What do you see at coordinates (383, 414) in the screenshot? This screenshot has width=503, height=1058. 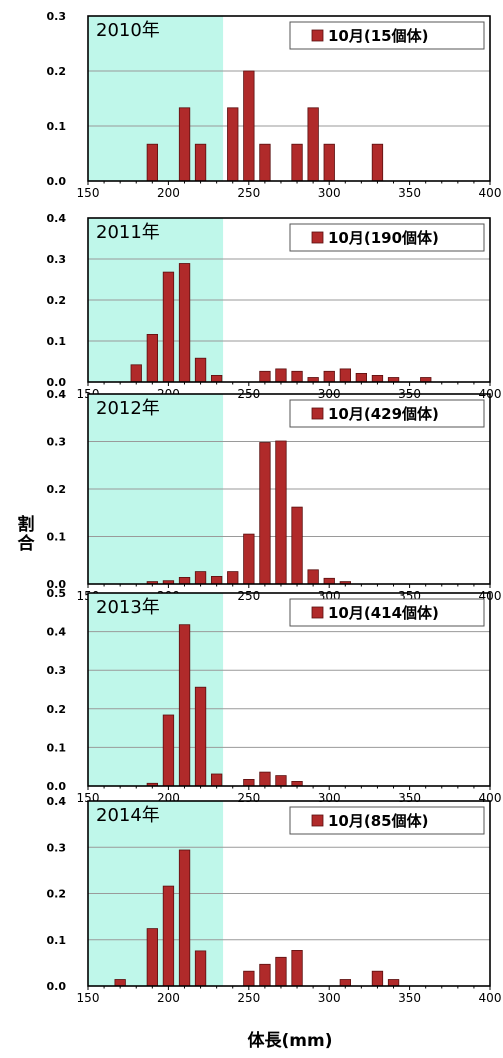 I see `legend-label: 10月(429個体)` at bounding box center [383, 414].